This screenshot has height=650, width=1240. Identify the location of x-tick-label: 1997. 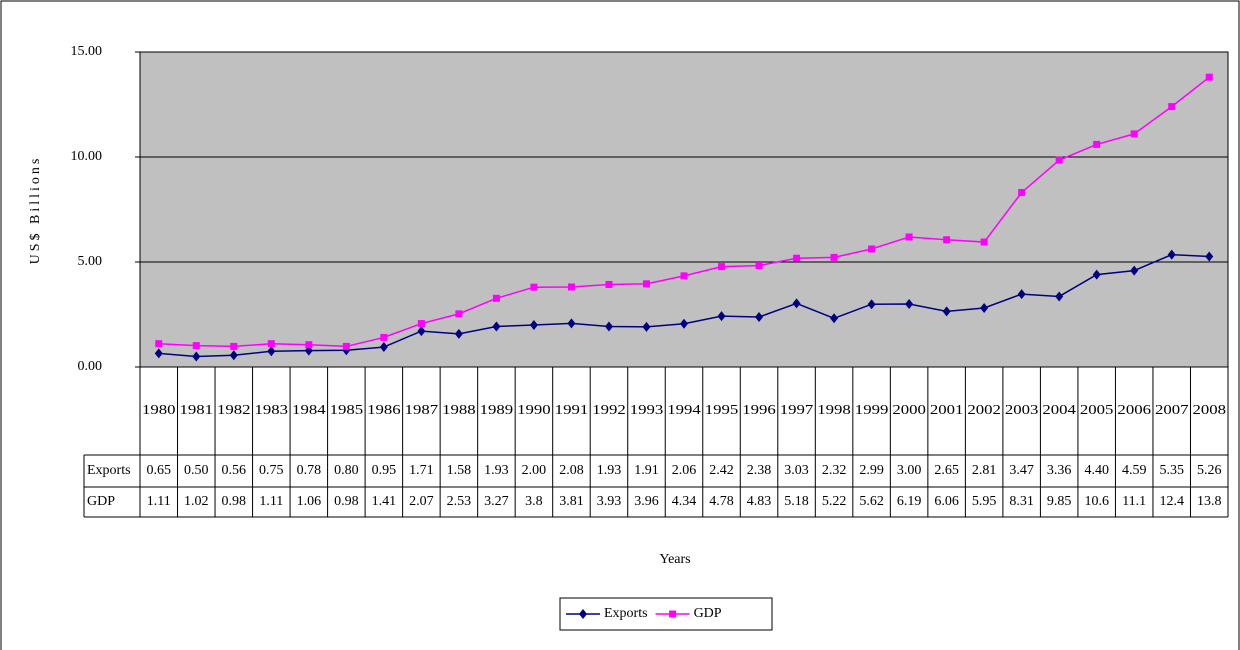
(797, 410).